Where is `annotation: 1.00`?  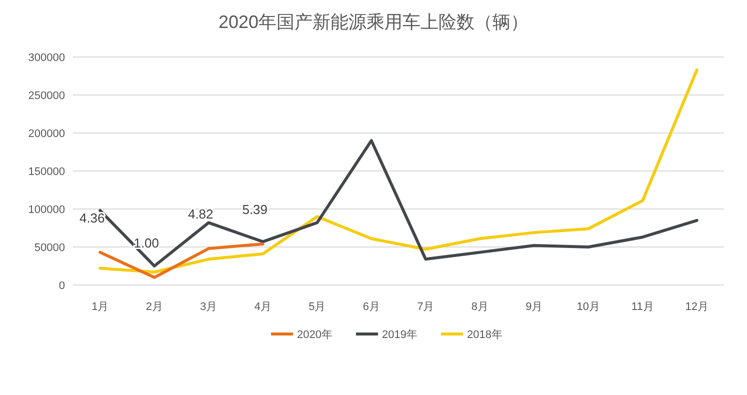
annotation: 1.00 is located at coordinates (147, 242).